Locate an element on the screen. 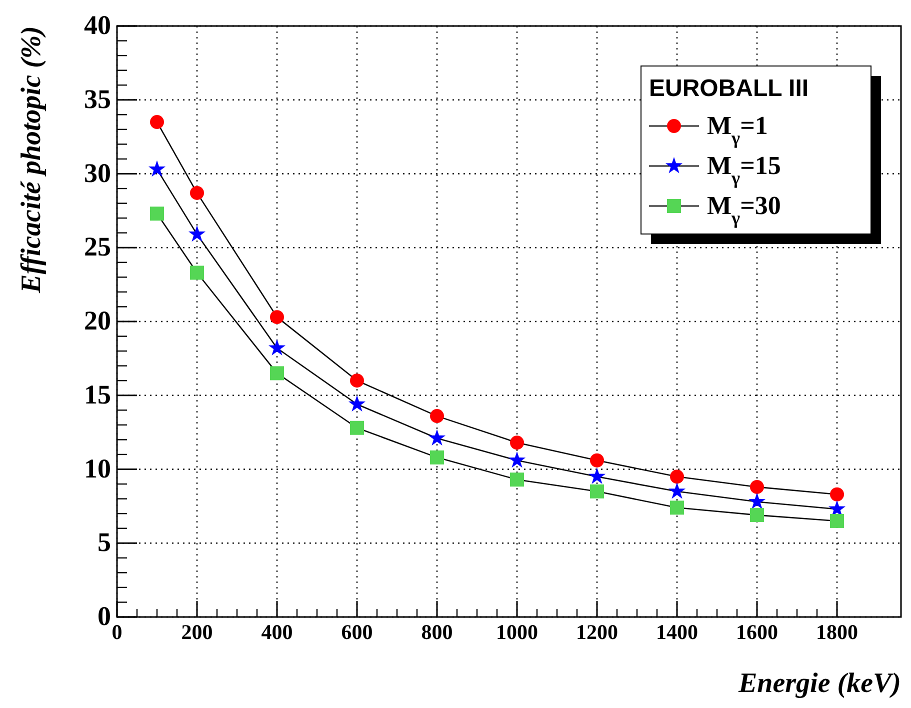 The height and width of the screenshot is (708, 911). legend-label: M$_{γ}$=30 is located at coordinates (744, 209).